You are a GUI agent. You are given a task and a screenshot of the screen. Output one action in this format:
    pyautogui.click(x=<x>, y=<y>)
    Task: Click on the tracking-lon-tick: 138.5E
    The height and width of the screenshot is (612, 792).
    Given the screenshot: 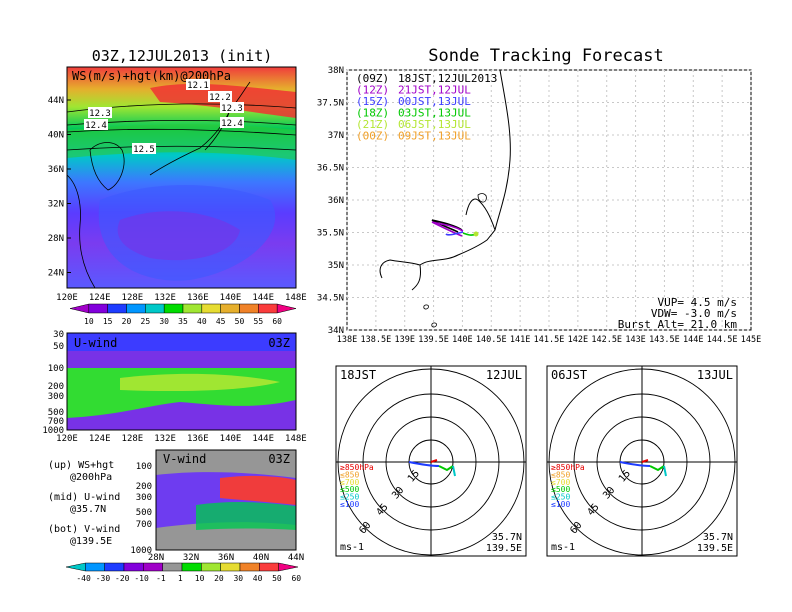 What is the action you would take?
    pyautogui.click(x=375, y=340)
    